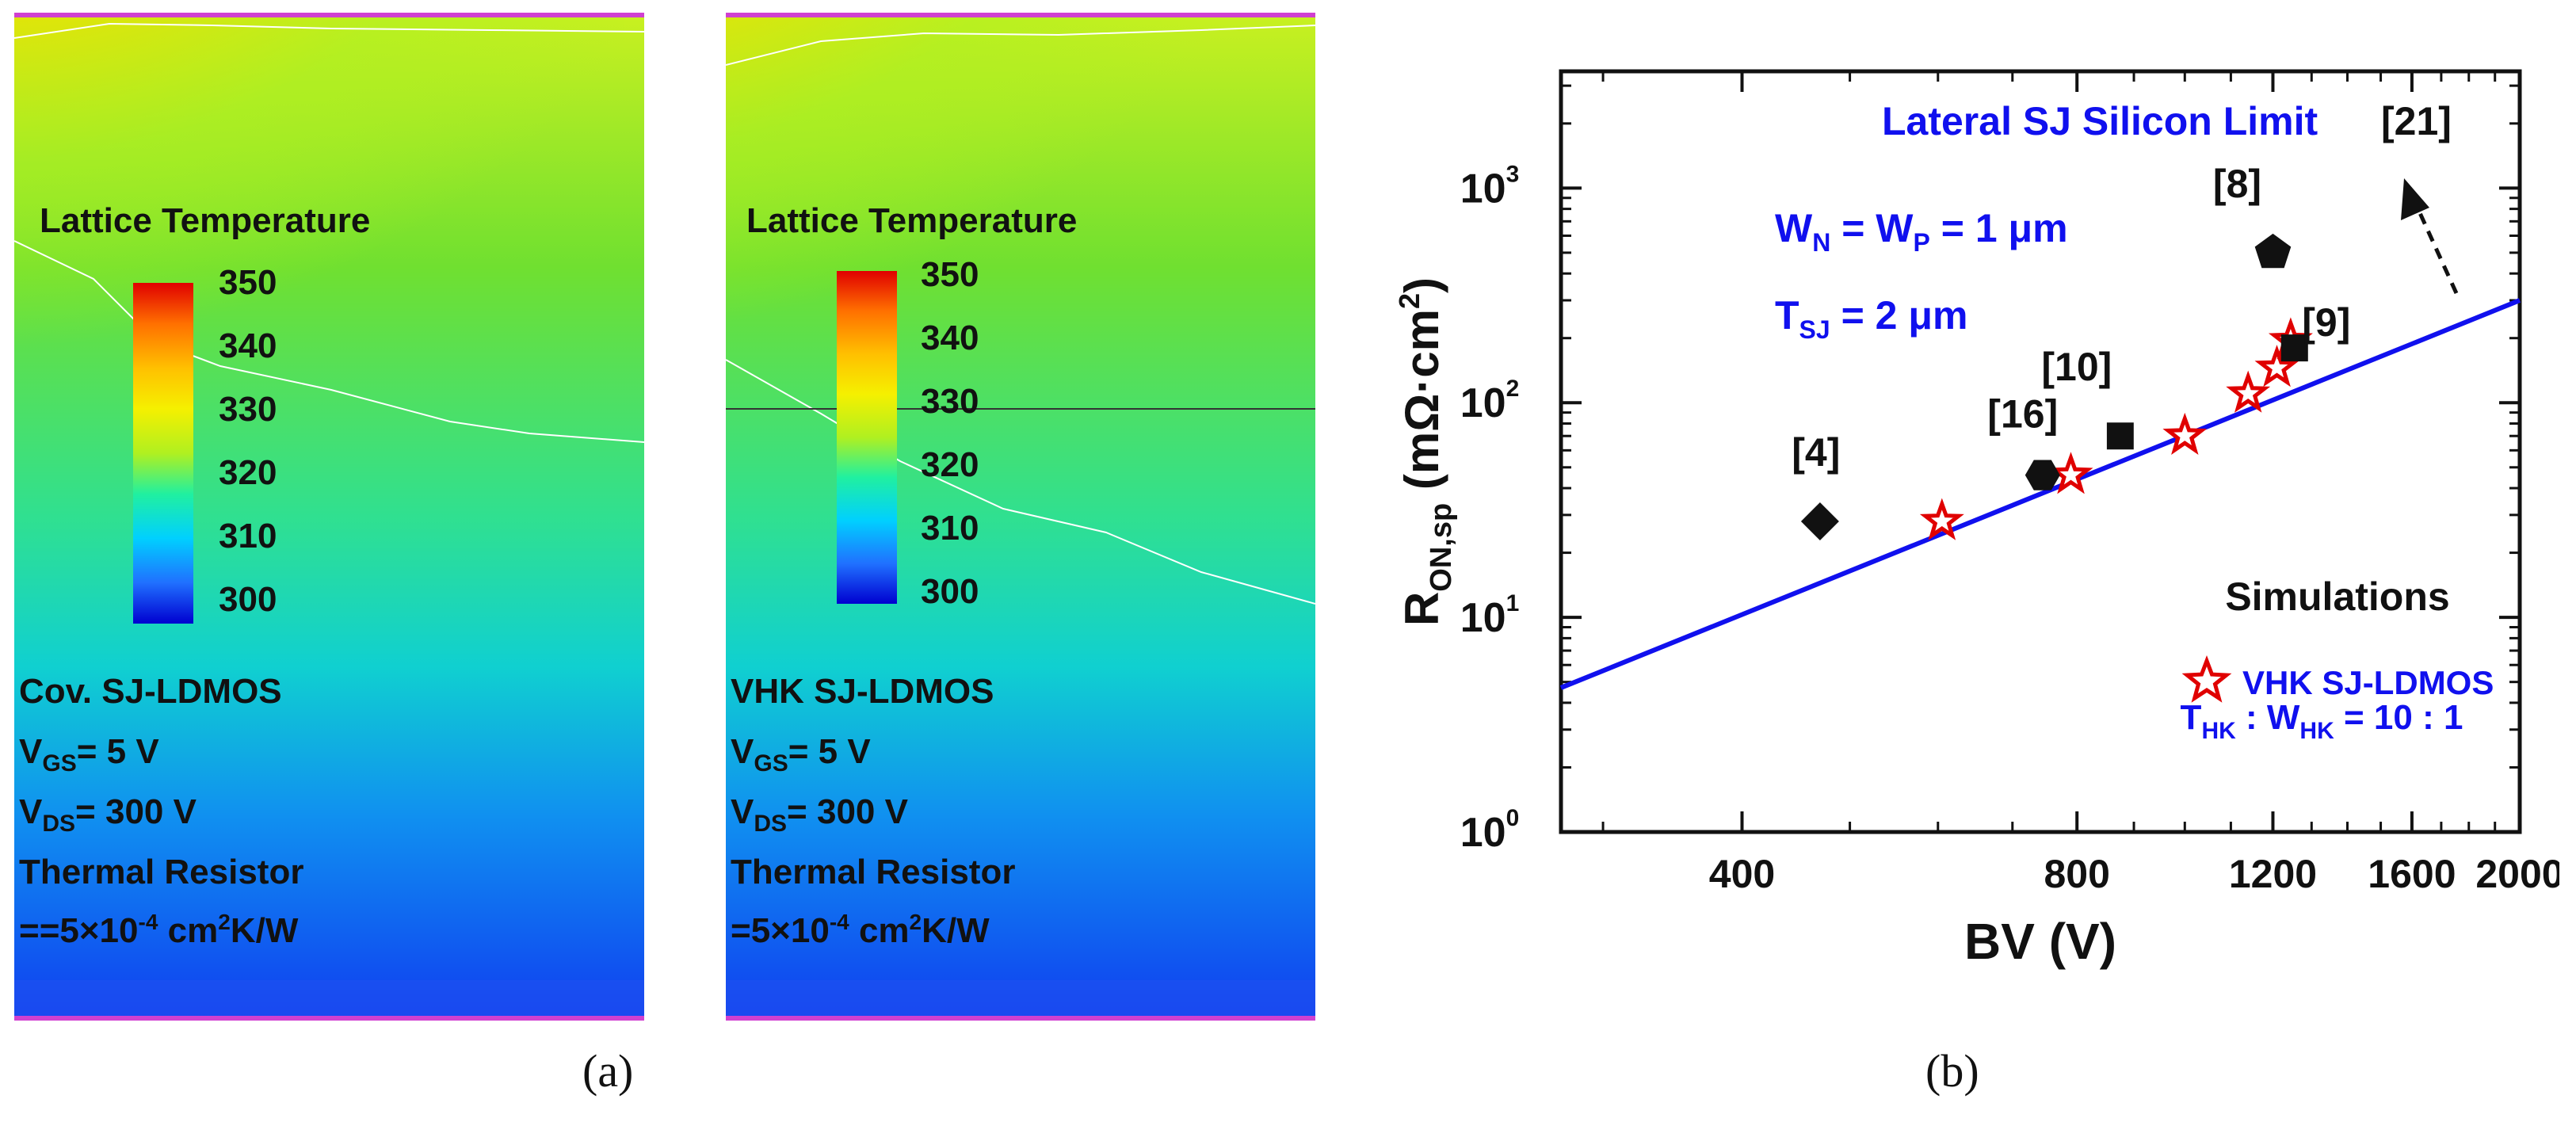  What do you see at coordinates (1490, 186) in the screenshot?
I see `y-tick-label: 10³` at bounding box center [1490, 186].